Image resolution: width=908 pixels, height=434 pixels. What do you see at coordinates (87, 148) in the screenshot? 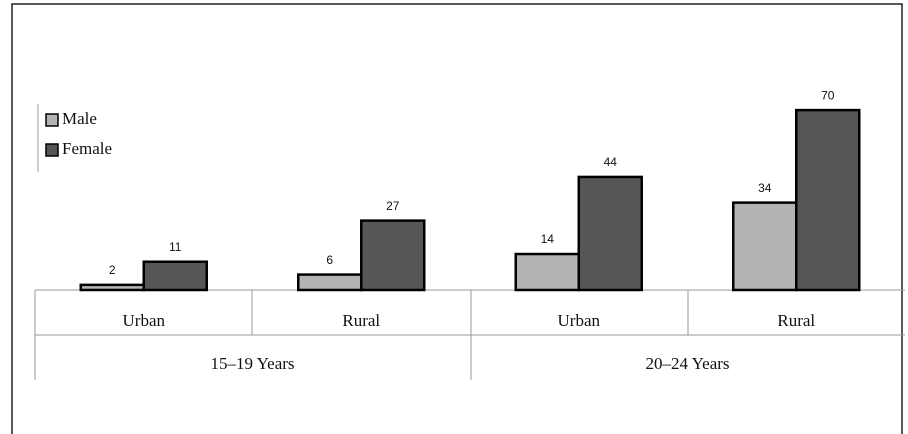
I see `legend-label: Female` at bounding box center [87, 148].